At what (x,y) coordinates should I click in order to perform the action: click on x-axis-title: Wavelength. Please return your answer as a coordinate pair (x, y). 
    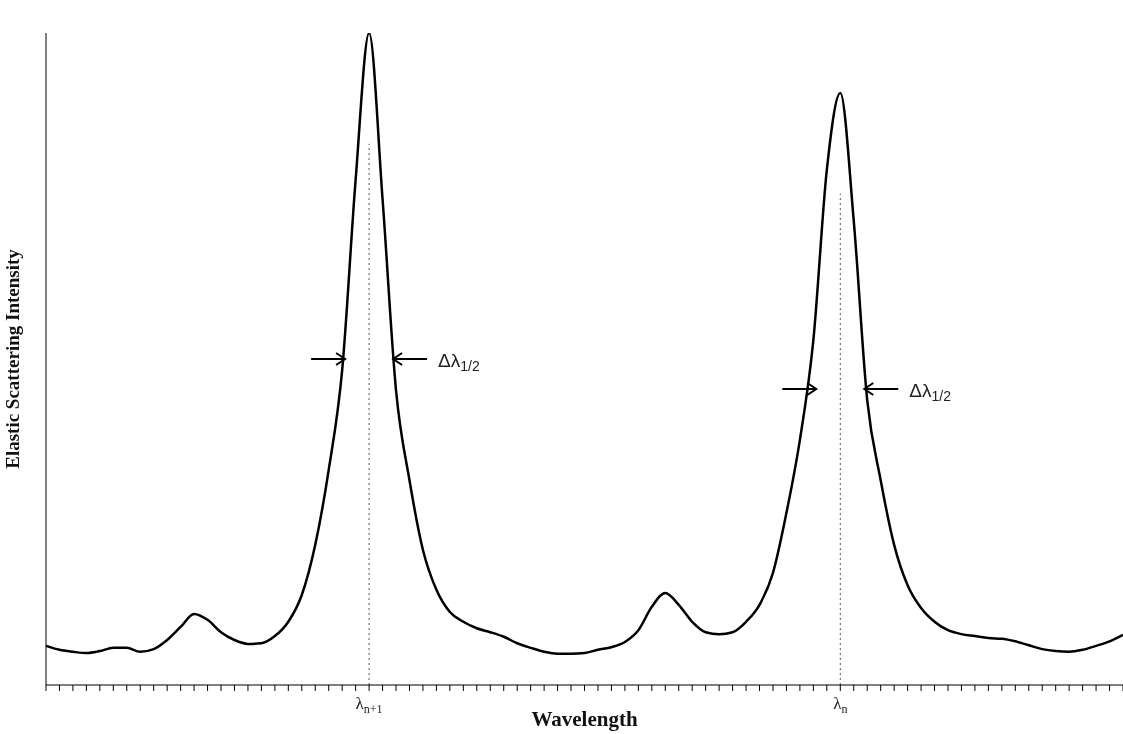
    Looking at the image, I should click on (584, 719).